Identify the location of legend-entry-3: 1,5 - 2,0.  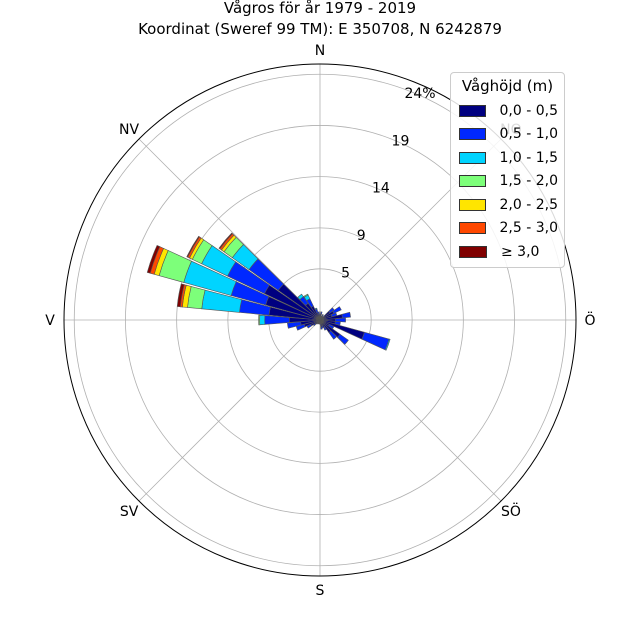
(507, 182).